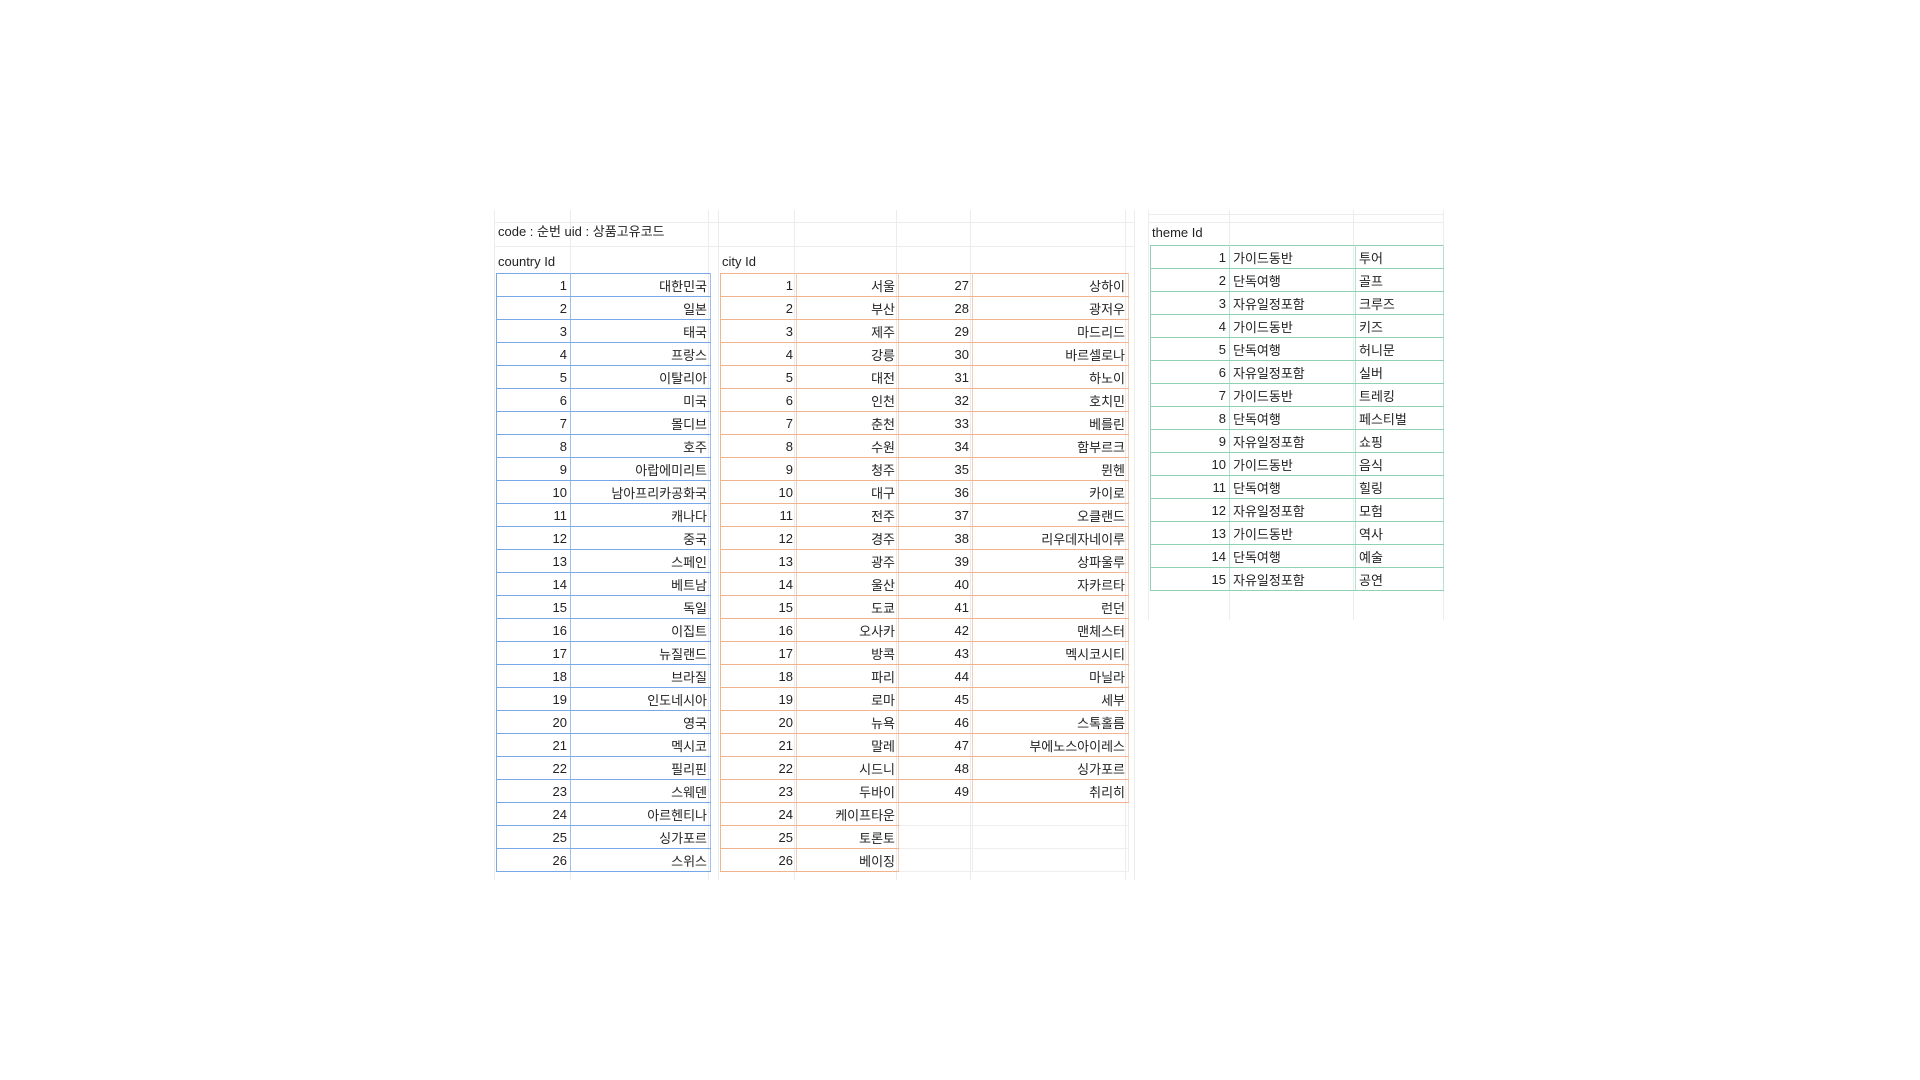 This screenshot has width=1920, height=1080. I want to click on city-cell: 대구, so click(847, 492).